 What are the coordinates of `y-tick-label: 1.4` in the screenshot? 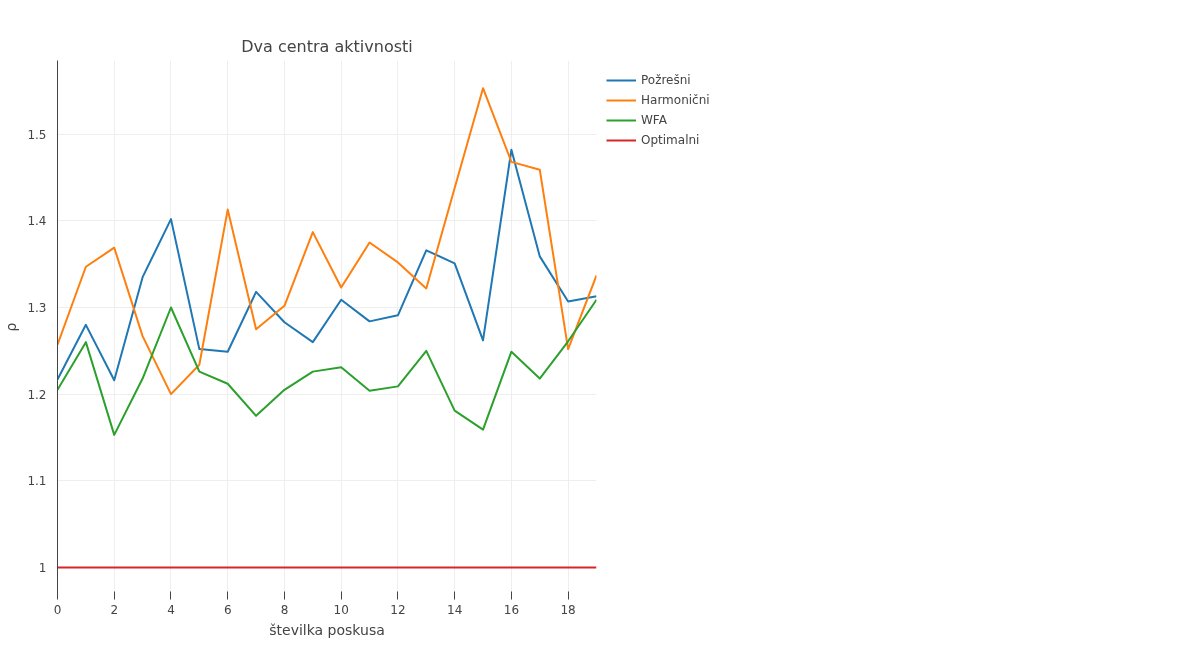 It's located at (37, 221).